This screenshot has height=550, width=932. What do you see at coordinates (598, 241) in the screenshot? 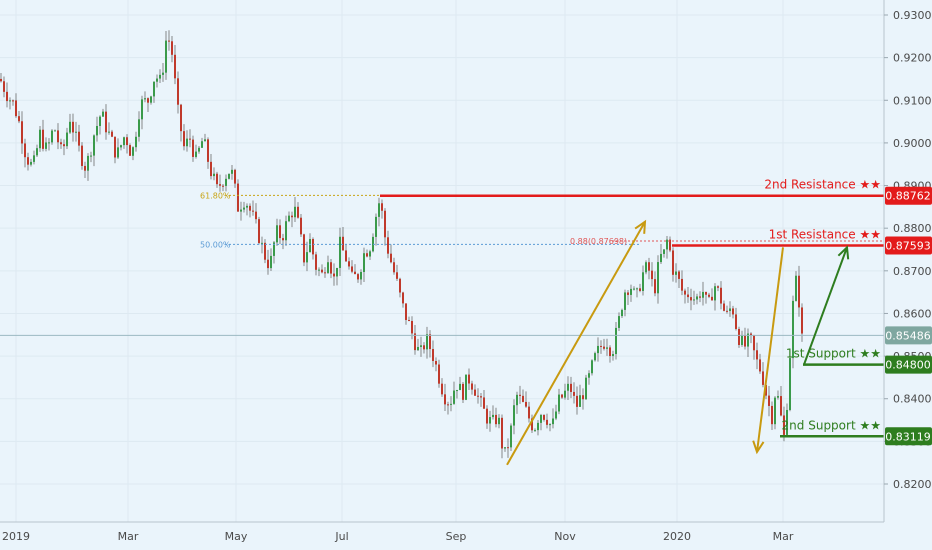
I see `fib-level-label: 0.88(0.87698)` at bounding box center [598, 241].